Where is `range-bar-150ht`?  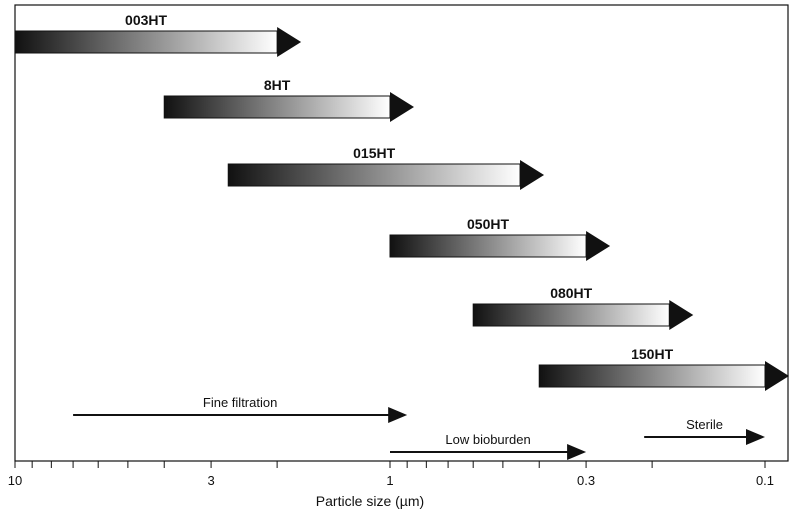
range-bar-150ht is located at coordinates (652, 376).